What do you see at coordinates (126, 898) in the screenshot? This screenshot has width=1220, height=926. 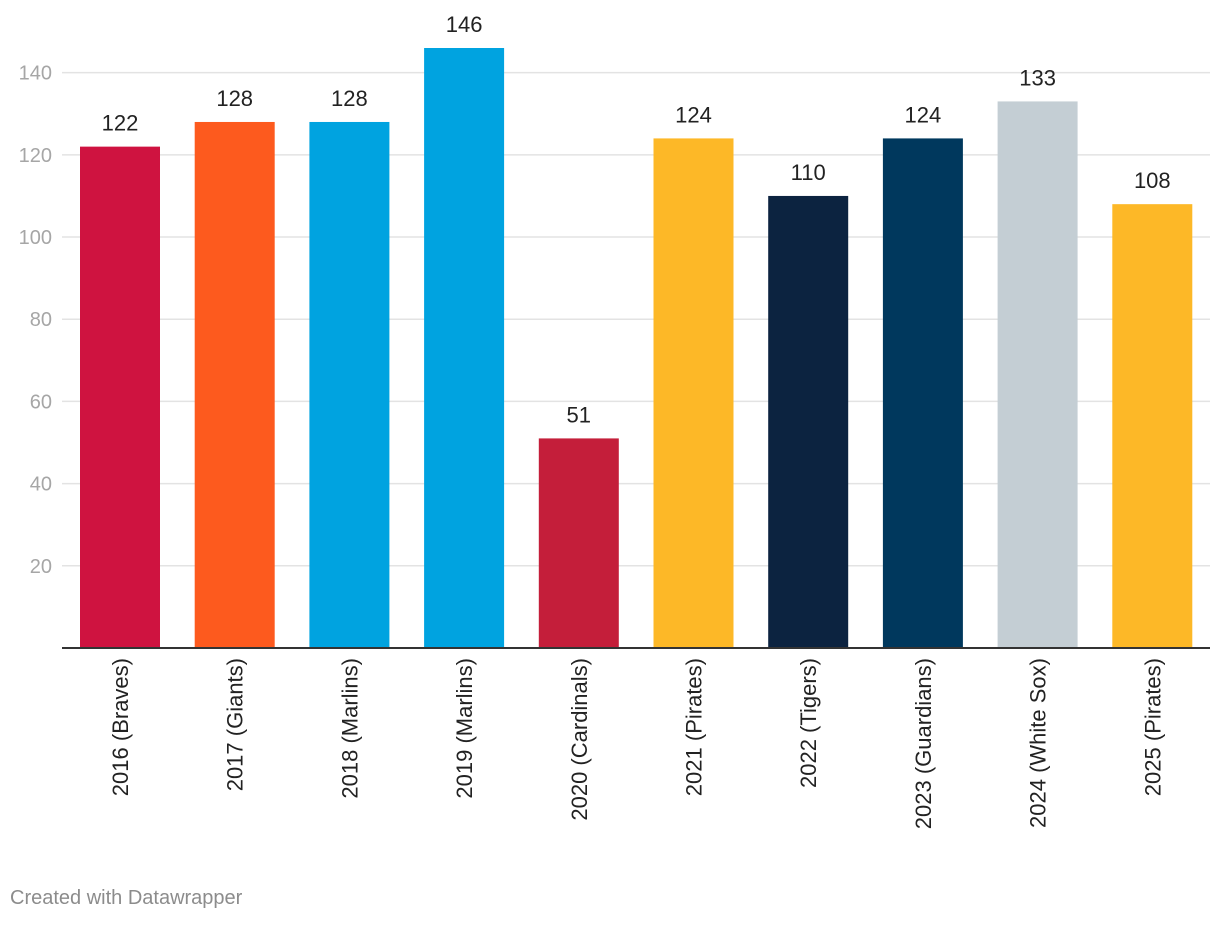 I see `credit-text: Created with Datawrapper` at bounding box center [126, 898].